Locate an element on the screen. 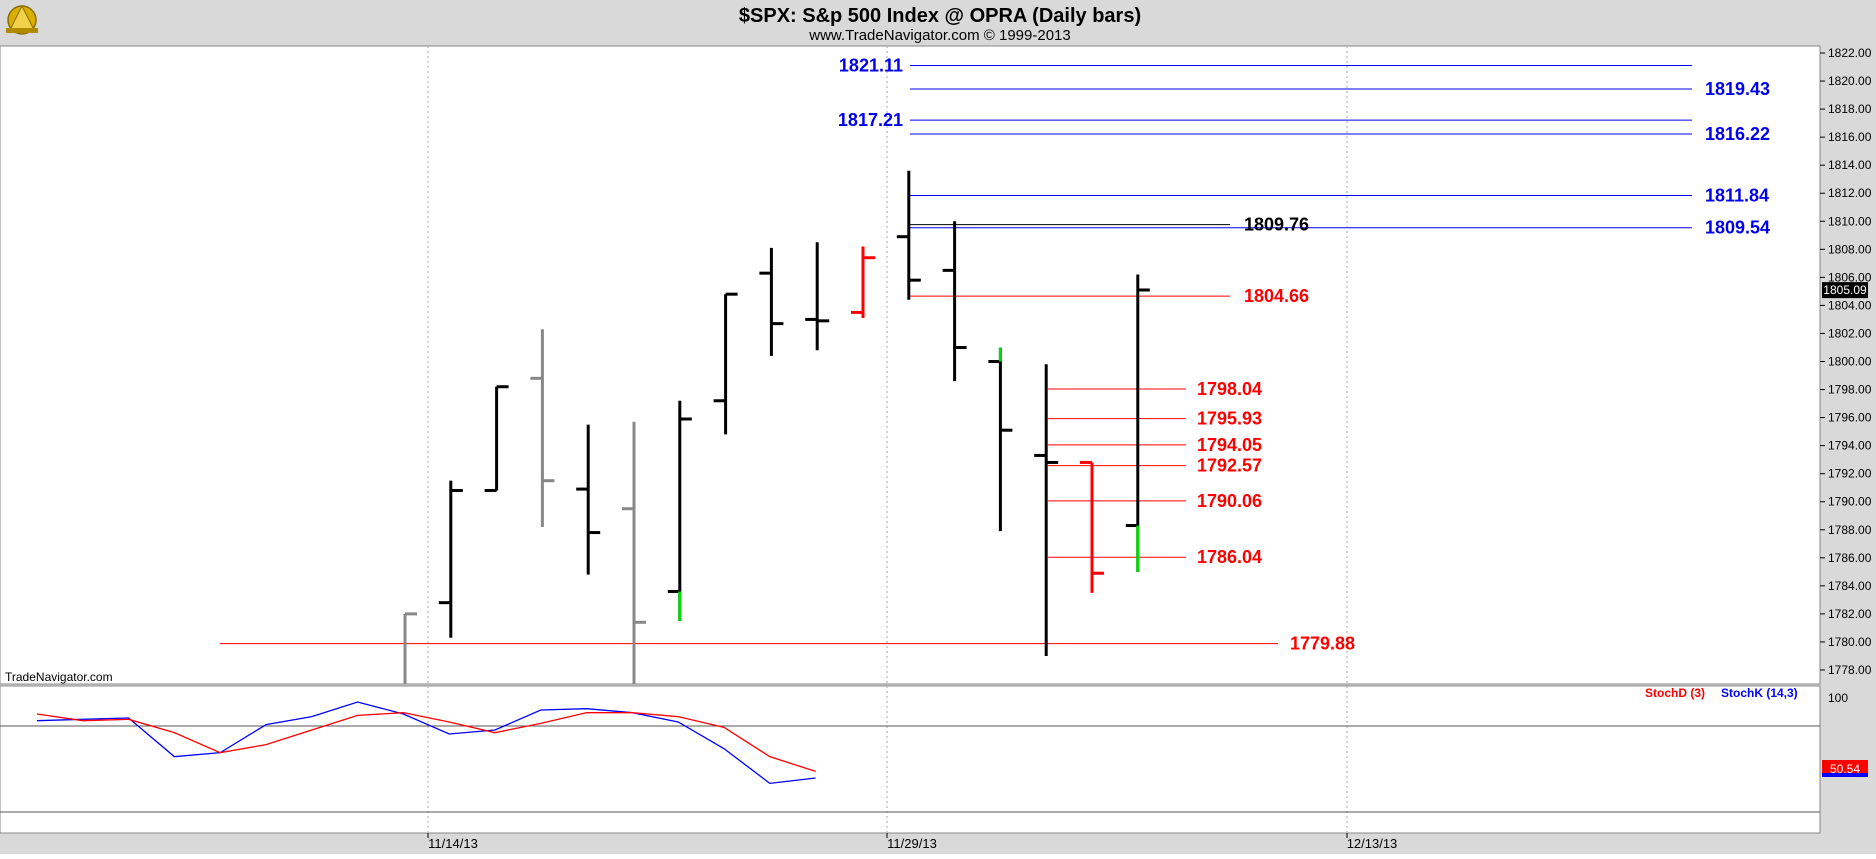 The height and width of the screenshot is (859, 1876). price-tick-label: 1794.00 is located at coordinates (1850, 446).